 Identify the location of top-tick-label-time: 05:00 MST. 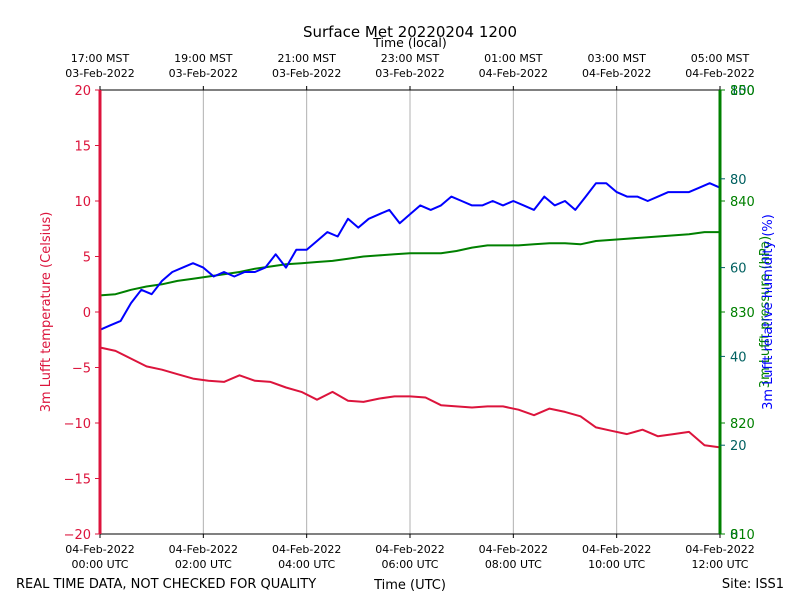
(720, 58).